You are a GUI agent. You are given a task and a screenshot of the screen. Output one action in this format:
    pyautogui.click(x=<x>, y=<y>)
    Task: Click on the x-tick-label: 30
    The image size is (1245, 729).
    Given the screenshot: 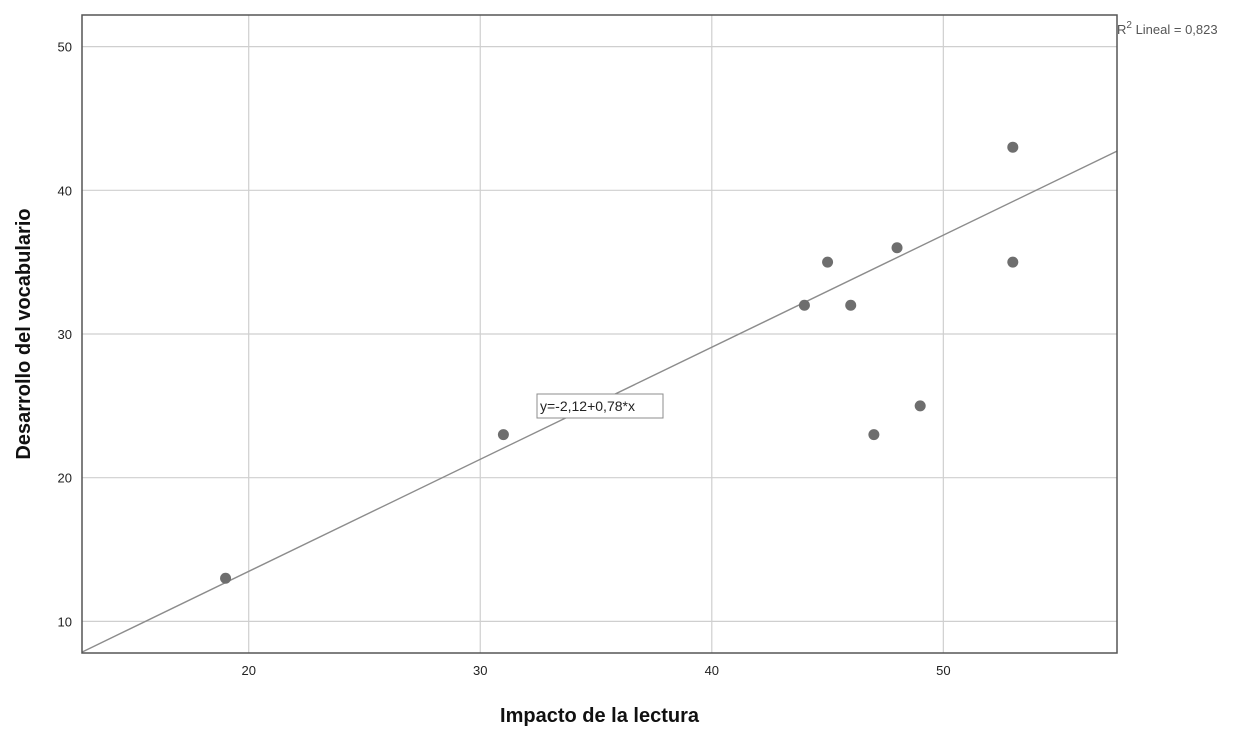 What is the action you would take?
    pyautogui.click(x=480, y=670)
    